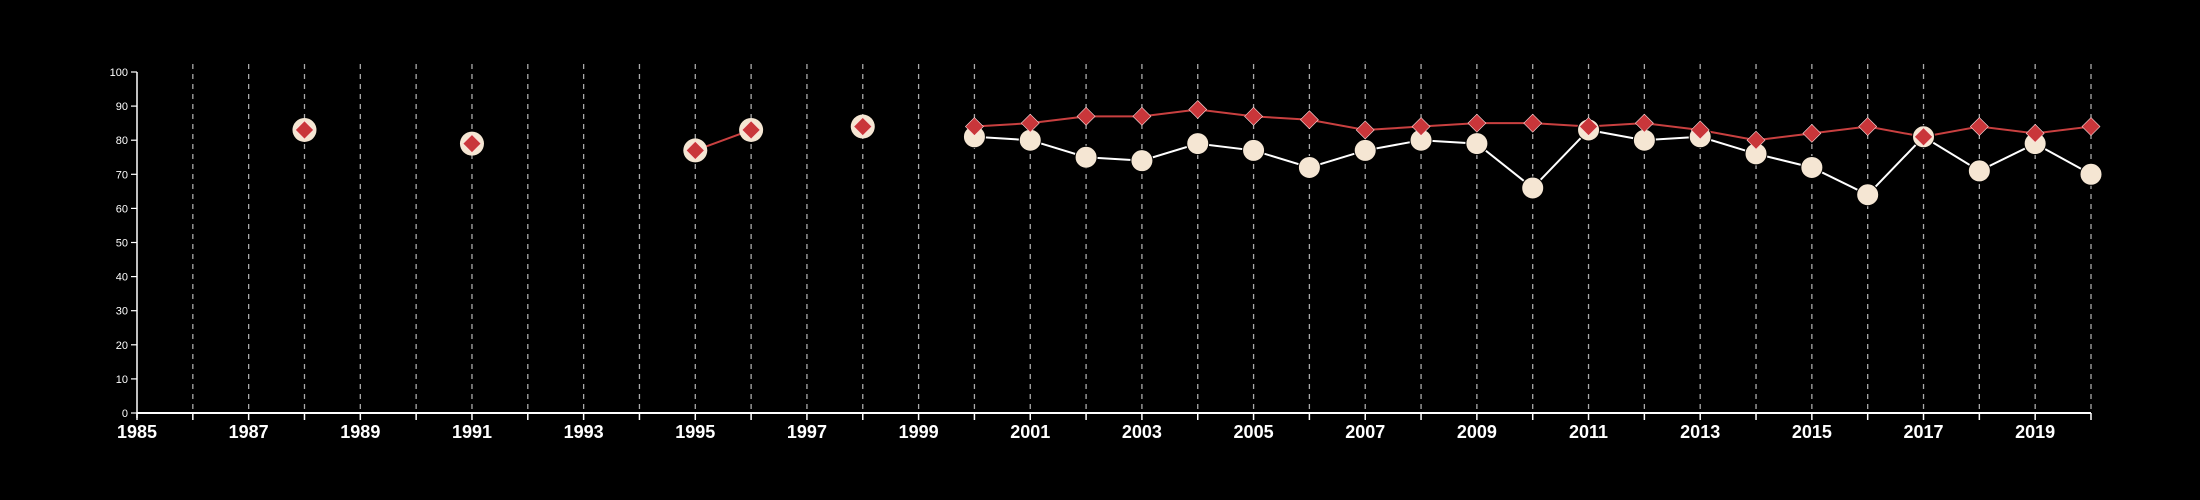 Image resolution: width=2200 pixels, height=500 pixels. Describe the element at coordinates (1979, 126) in the screenshot. I see `series-red-point-2018` at that location.